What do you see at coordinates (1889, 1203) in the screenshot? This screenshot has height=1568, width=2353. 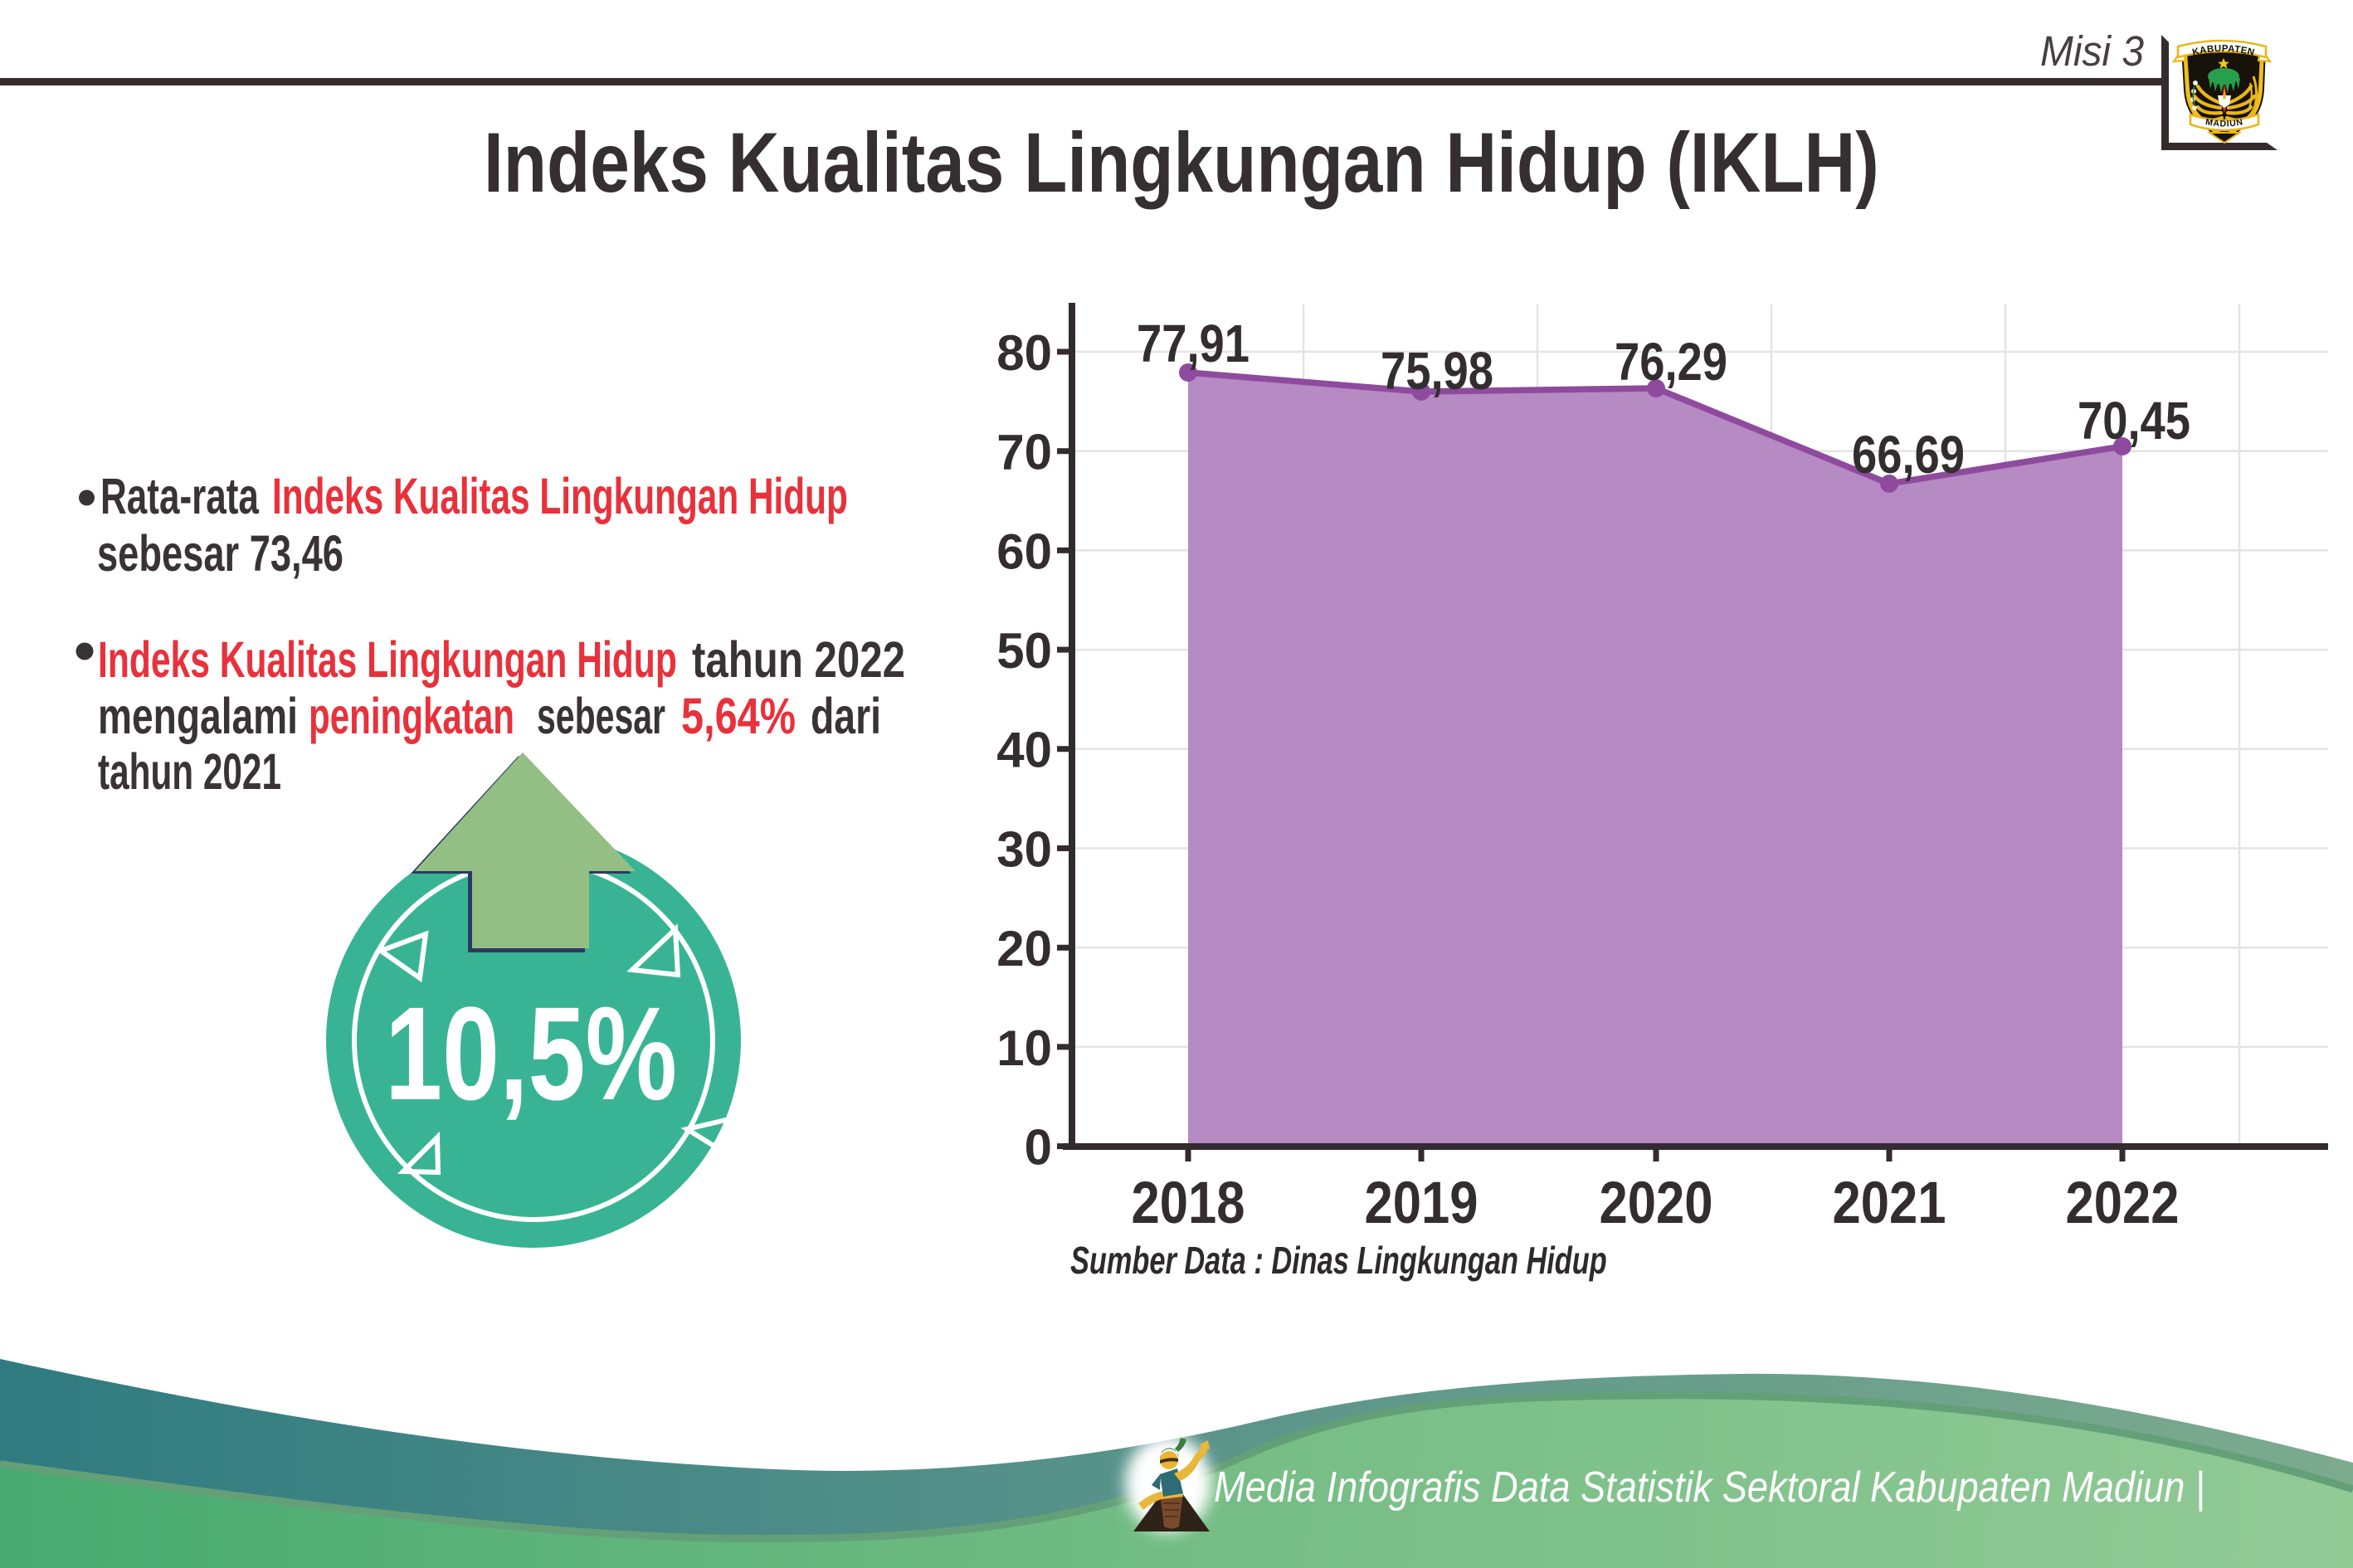 I see `svg-text: 2021` at bounding box center [1889, 1203].